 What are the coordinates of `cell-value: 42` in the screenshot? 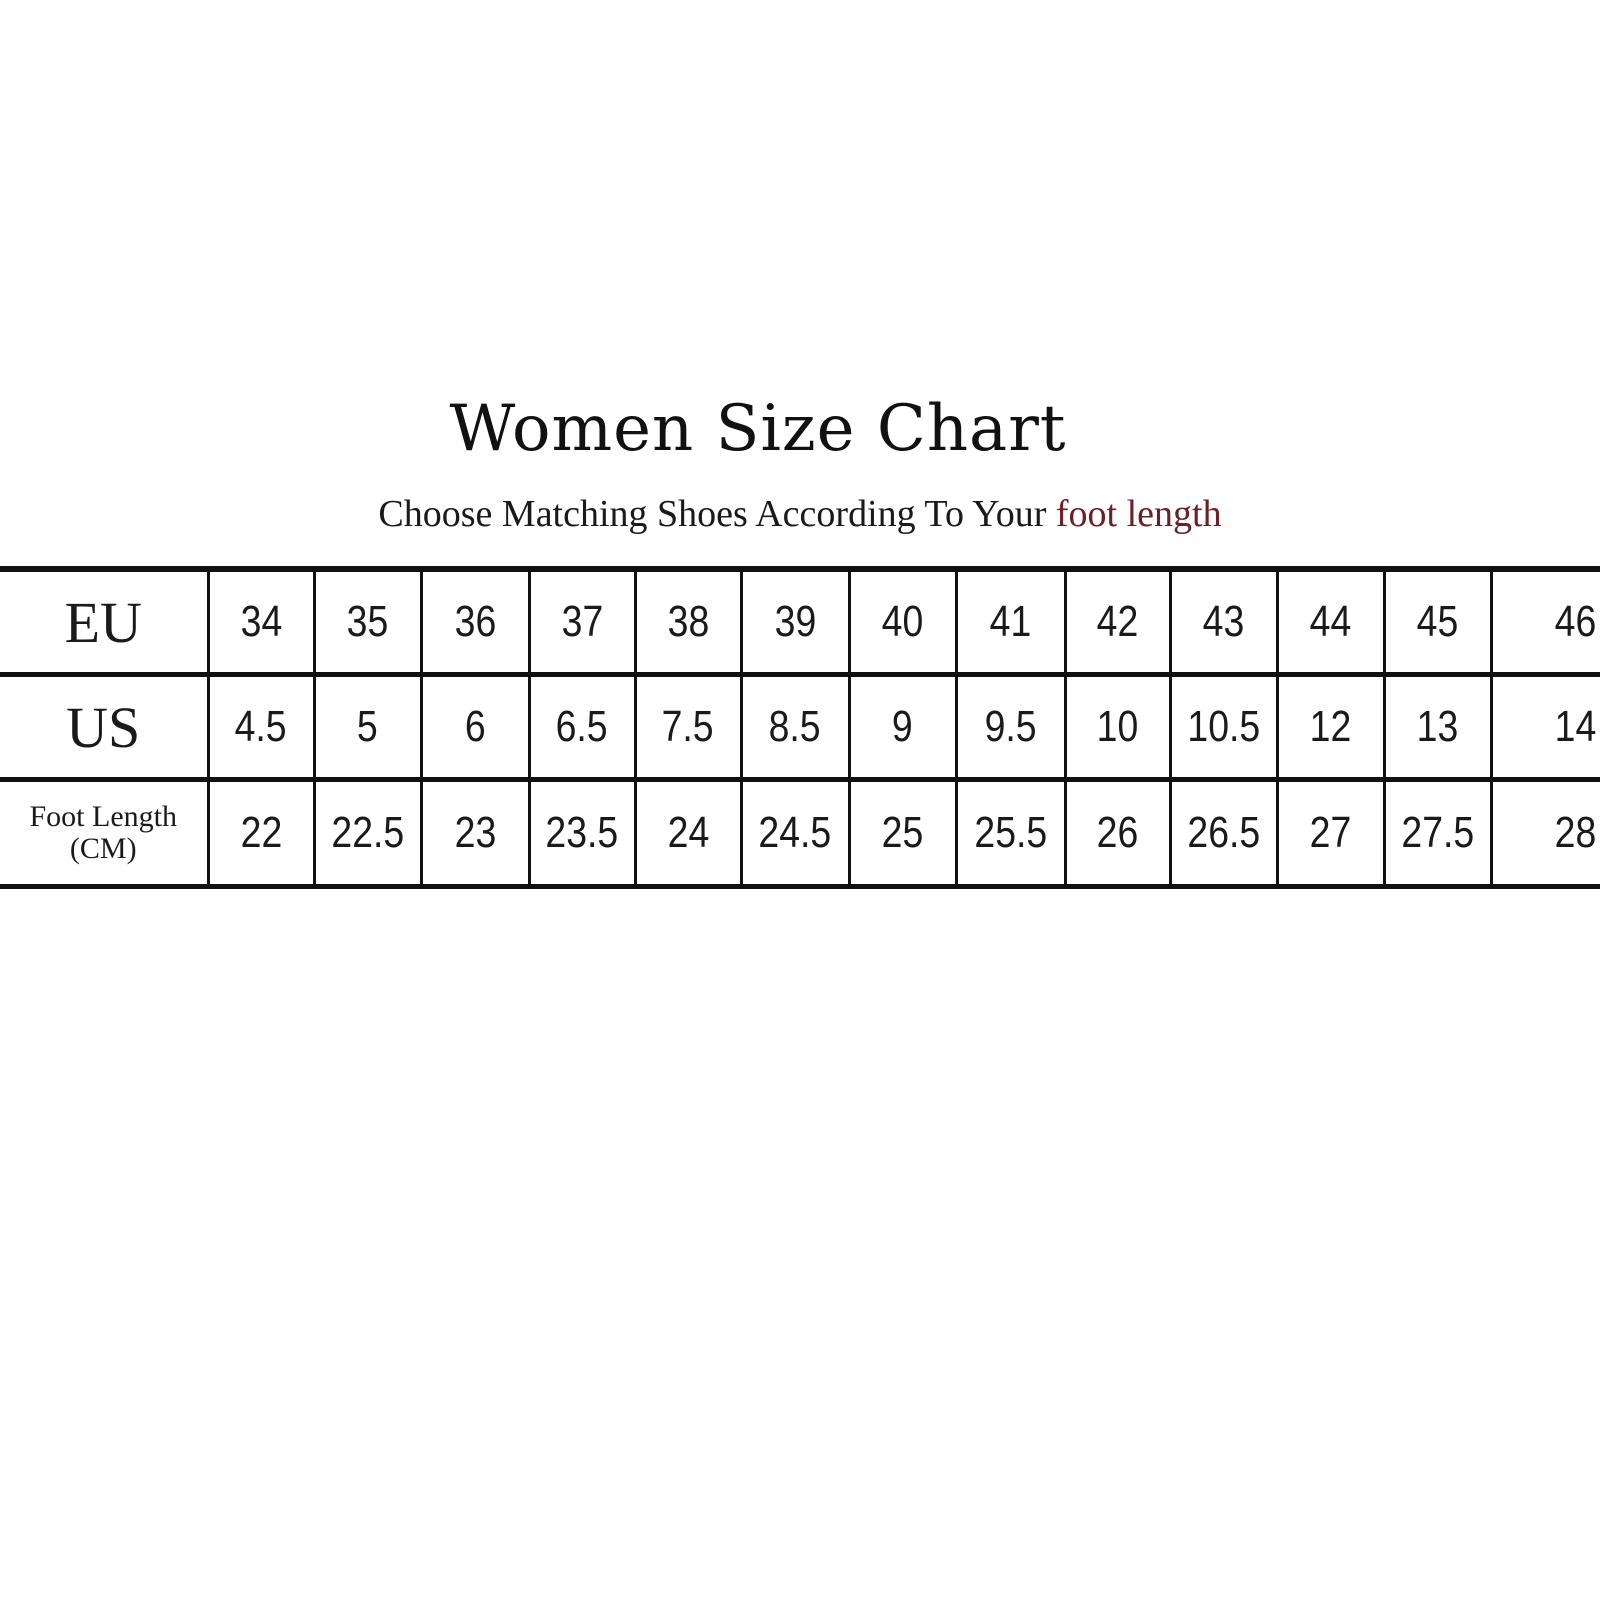 It's located at (1117, 621).